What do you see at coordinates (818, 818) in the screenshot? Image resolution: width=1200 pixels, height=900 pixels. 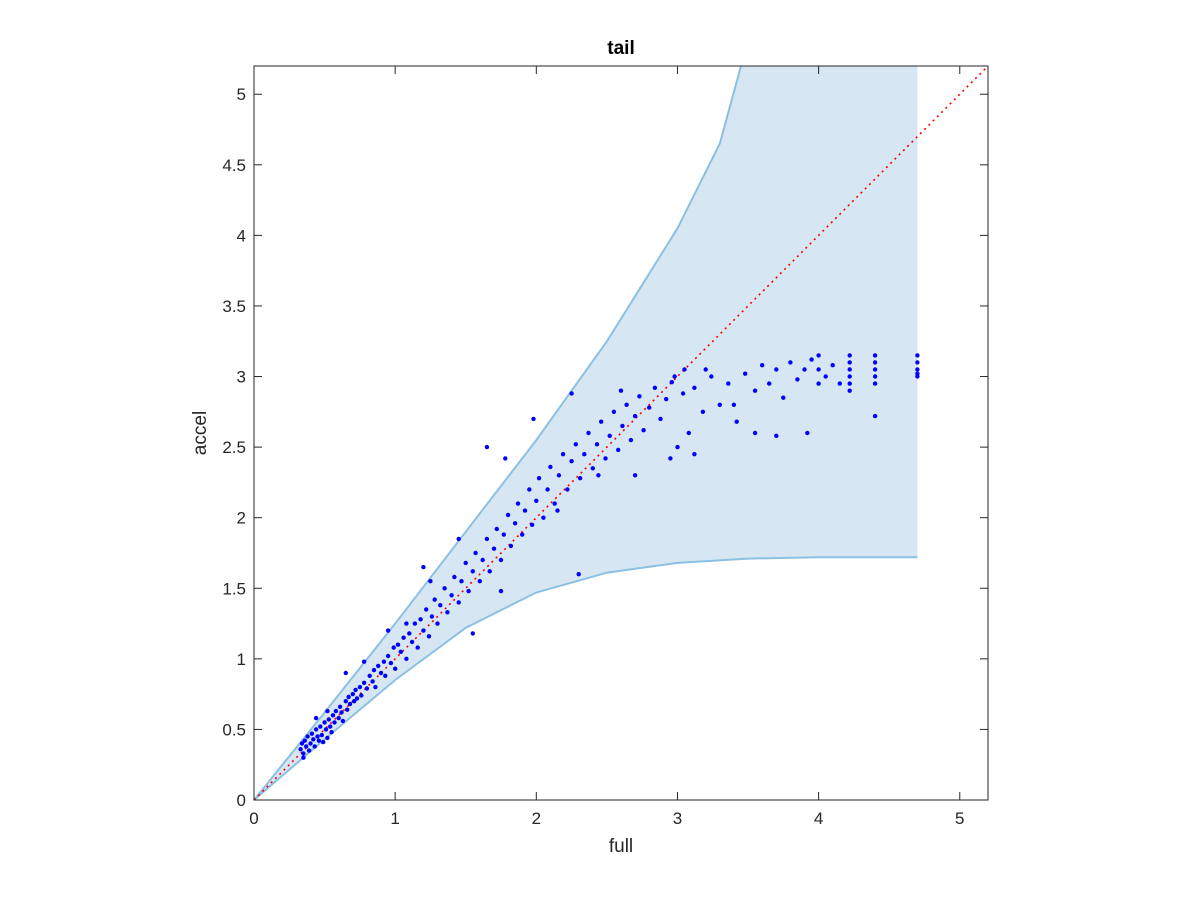 I see `x-tick-label: 4` at bounding box center [818, 818].